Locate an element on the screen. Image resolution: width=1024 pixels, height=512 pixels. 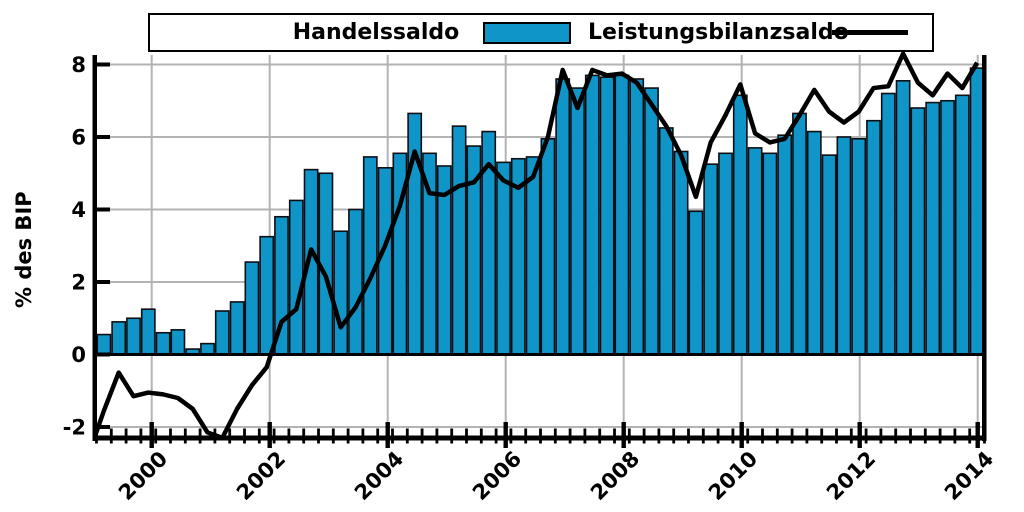
bar-2005Q4 is located at coordinates (503, 258).